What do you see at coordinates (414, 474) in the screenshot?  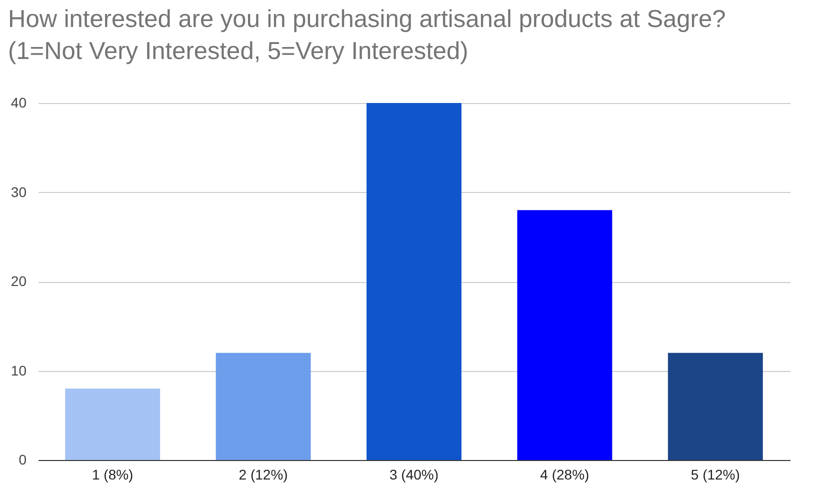 I see `x-tick-label: 3 (40%)` at bounding box center [414, 474].